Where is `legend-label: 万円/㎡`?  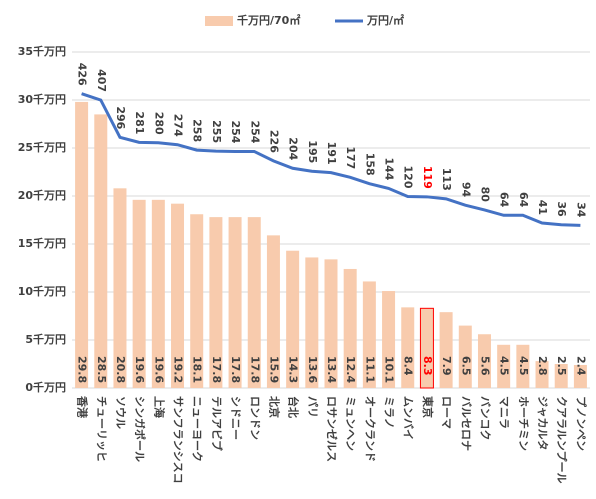 legend-label: 万円/㎡ is located at coordinates (385, 20).